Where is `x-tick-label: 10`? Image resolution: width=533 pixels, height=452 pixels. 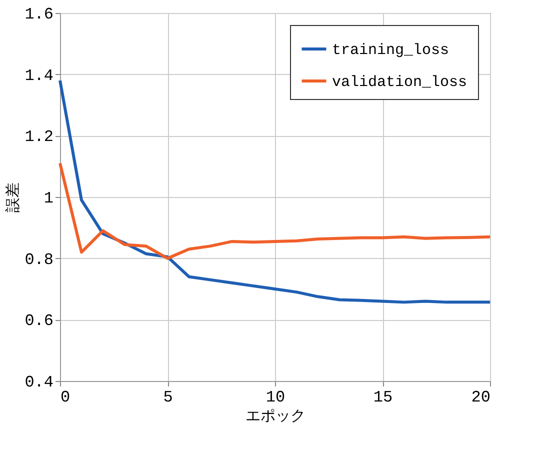
x-tick-label: 10 is located at coordinates (276, 397).